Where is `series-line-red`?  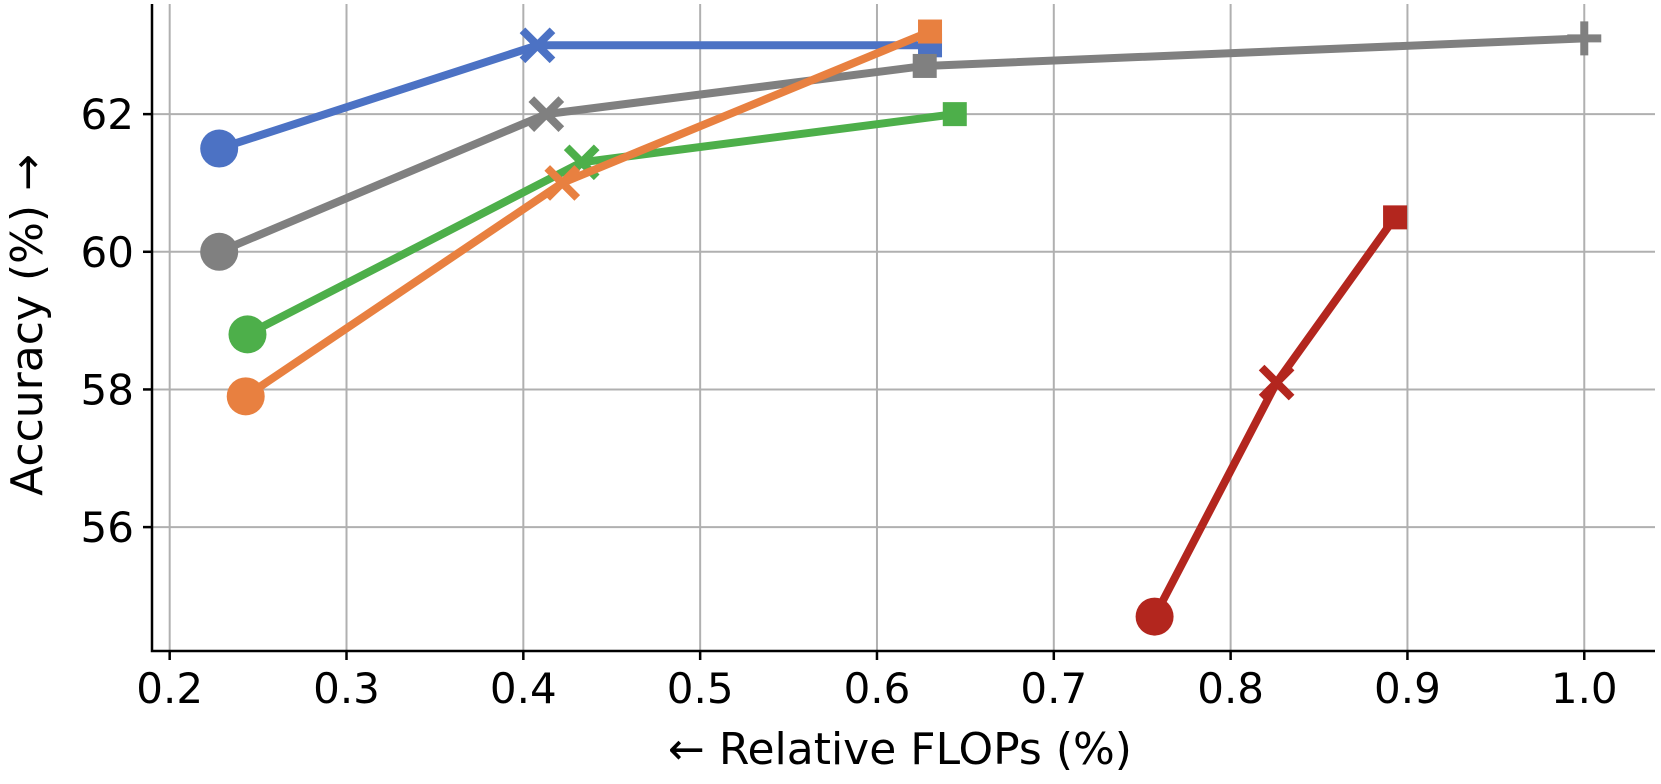 series-line-red is located at coordinates (1275, 417).